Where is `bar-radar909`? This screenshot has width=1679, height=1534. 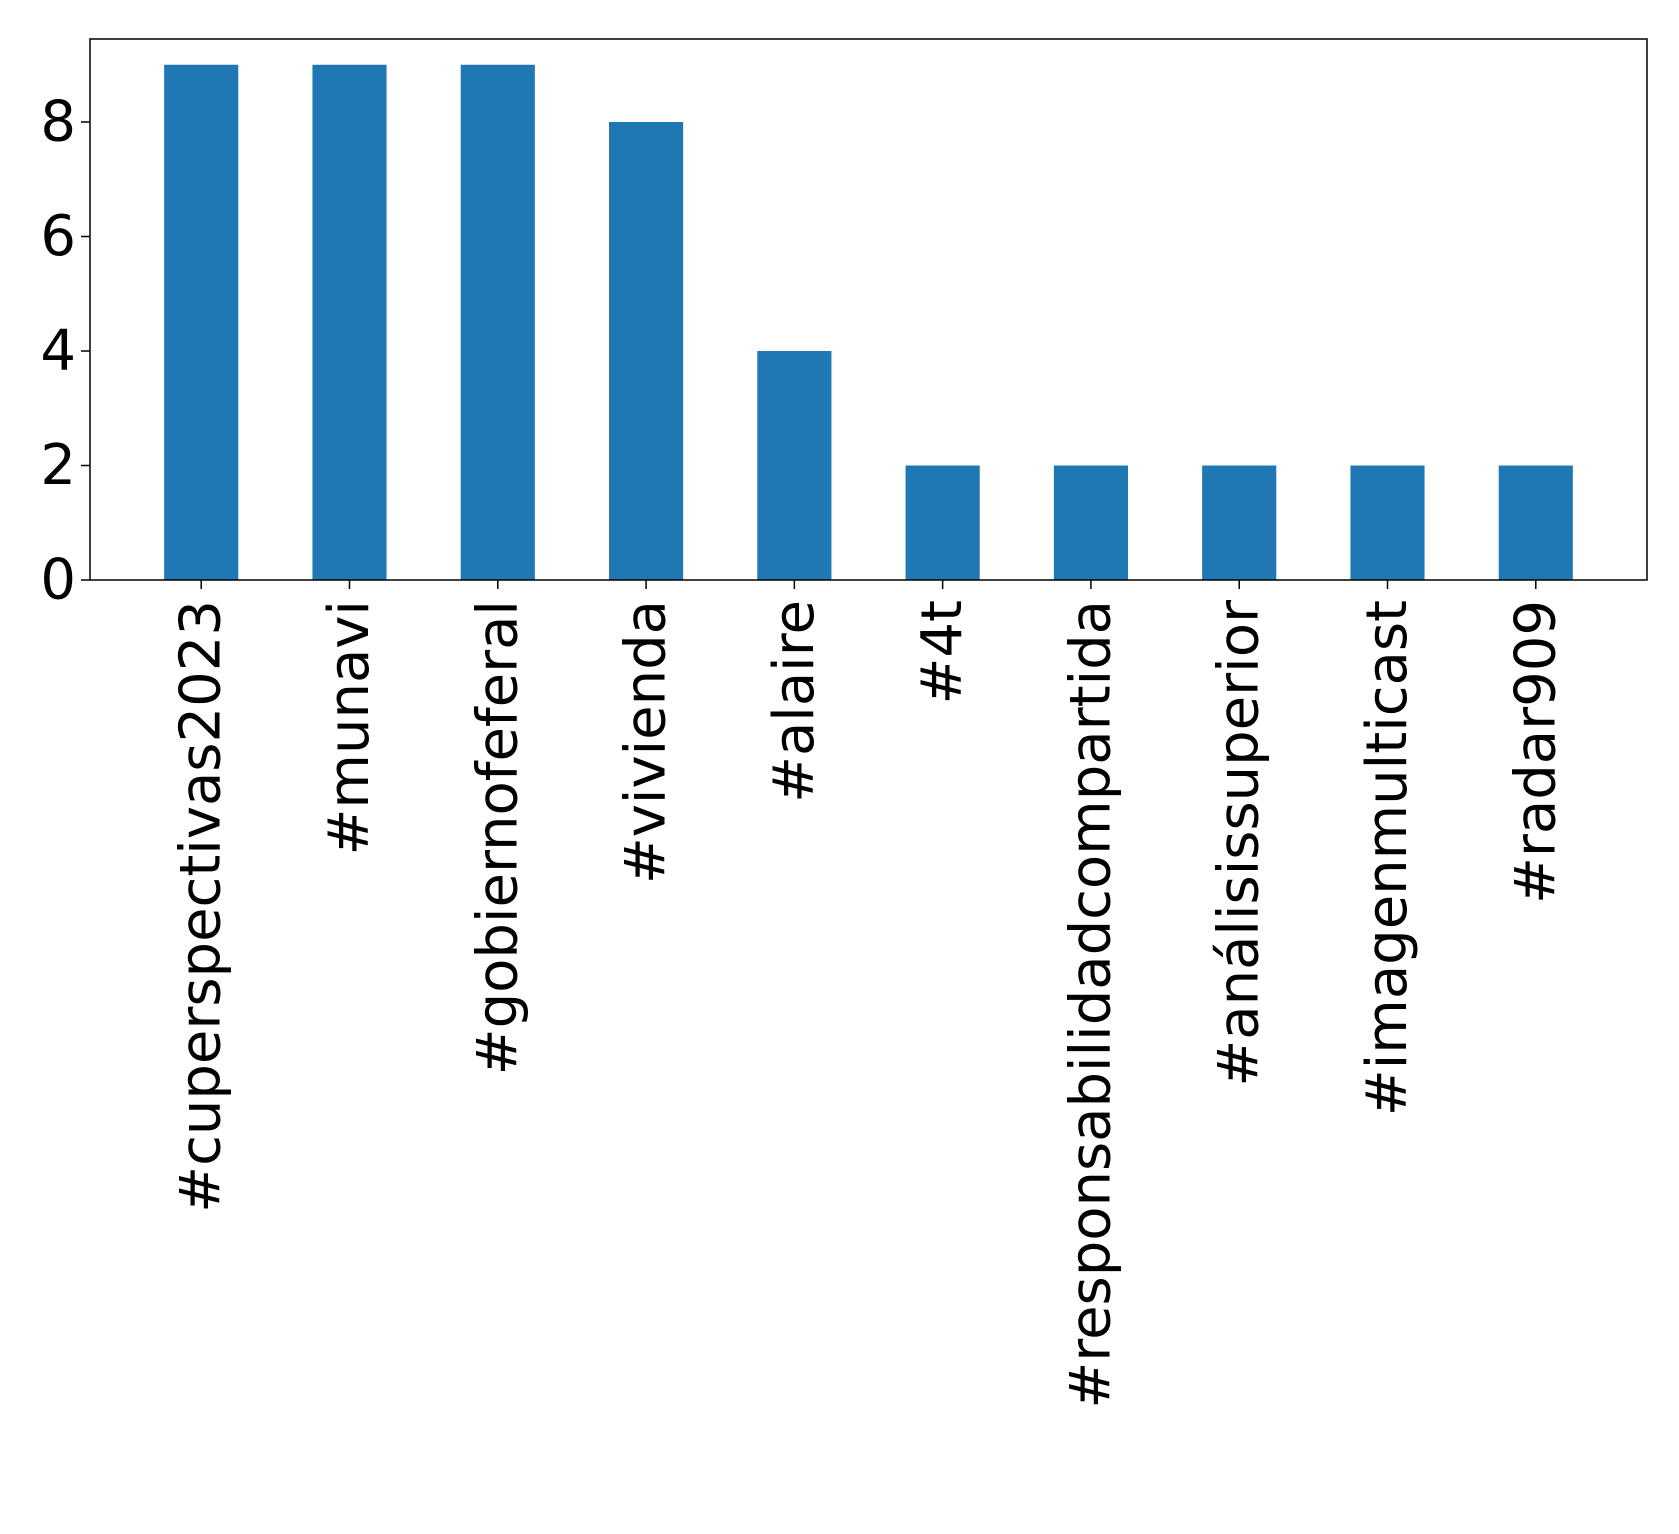
bar-radar909 is located at coordinates (1535, 522).